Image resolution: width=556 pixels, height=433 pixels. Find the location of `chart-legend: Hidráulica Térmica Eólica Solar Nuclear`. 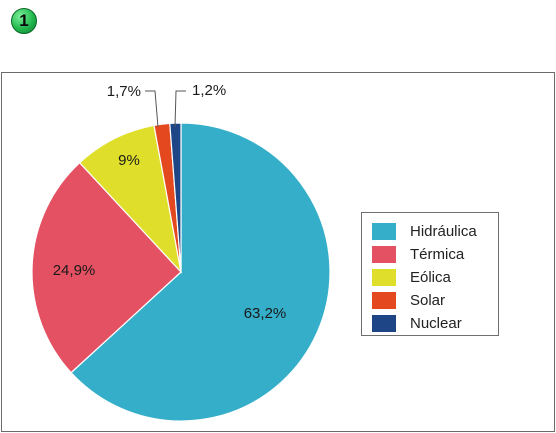

chart-legend: Hidráulica Térmica Eólica Solar Nuclear is located at coordinates (430, 274).